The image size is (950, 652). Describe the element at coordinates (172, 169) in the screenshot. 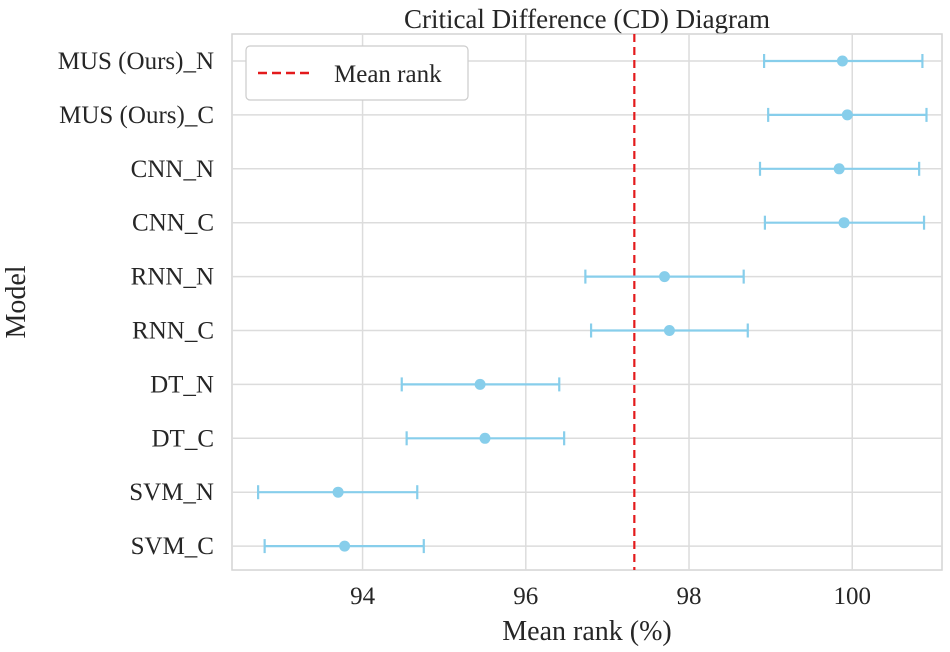

I see `y-tick-label: CNN_N` at that location.